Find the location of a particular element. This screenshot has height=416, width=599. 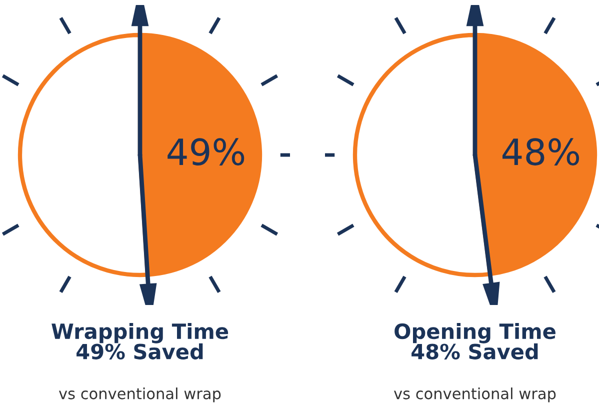

data-label: 48% is located at coordinates (541, 152).